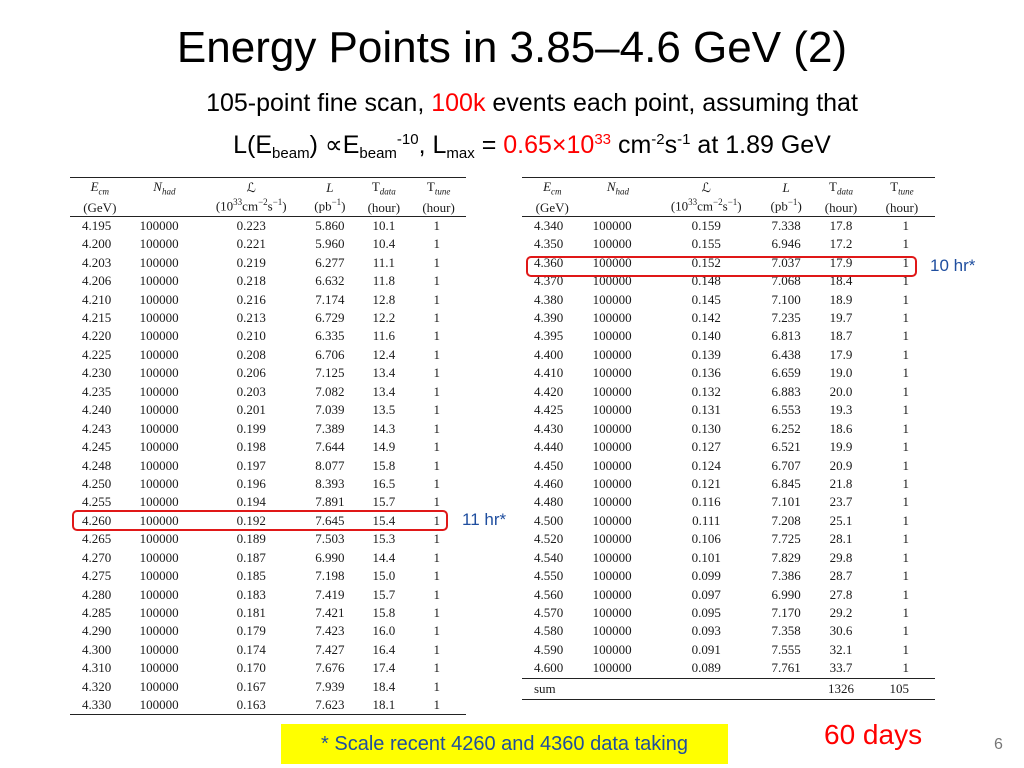 The image size is (1024, 768). Describe the element at coordinates (728, 447) in the screenshot. I see `table-row: 4.440 100000 0.127 6.521 19.9 1` at that location.